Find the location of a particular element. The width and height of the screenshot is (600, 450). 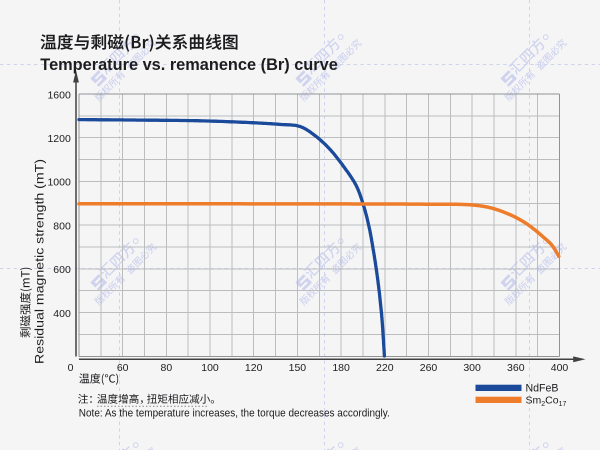

svg-text: 100 is located at coordinates (210, 368).